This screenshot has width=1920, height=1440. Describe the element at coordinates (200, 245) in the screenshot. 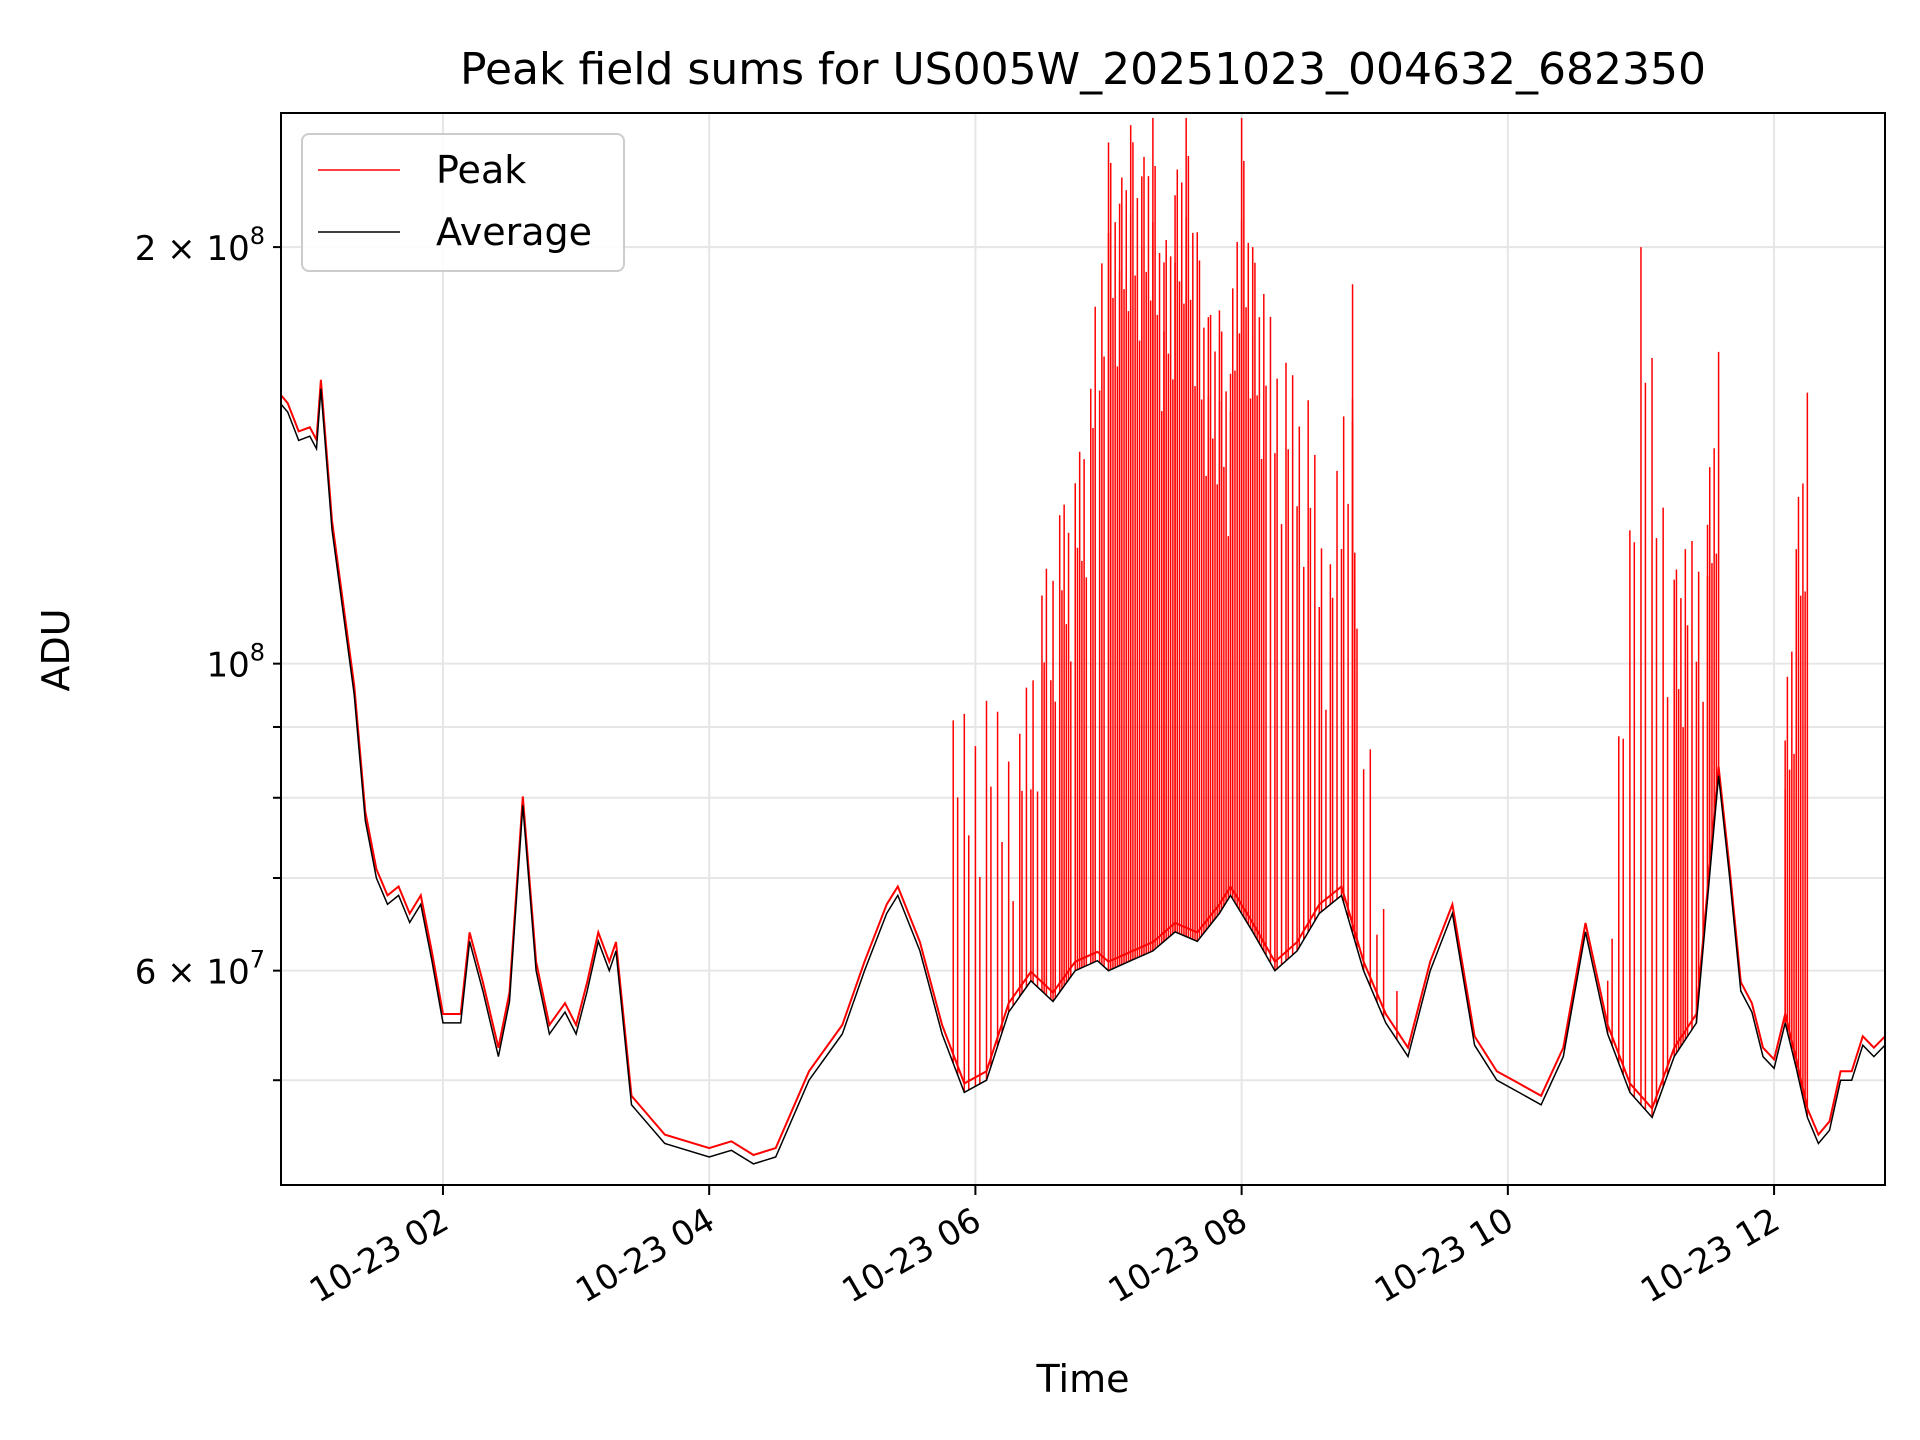

I see `y-tick-label: 2 × 108` at that location.